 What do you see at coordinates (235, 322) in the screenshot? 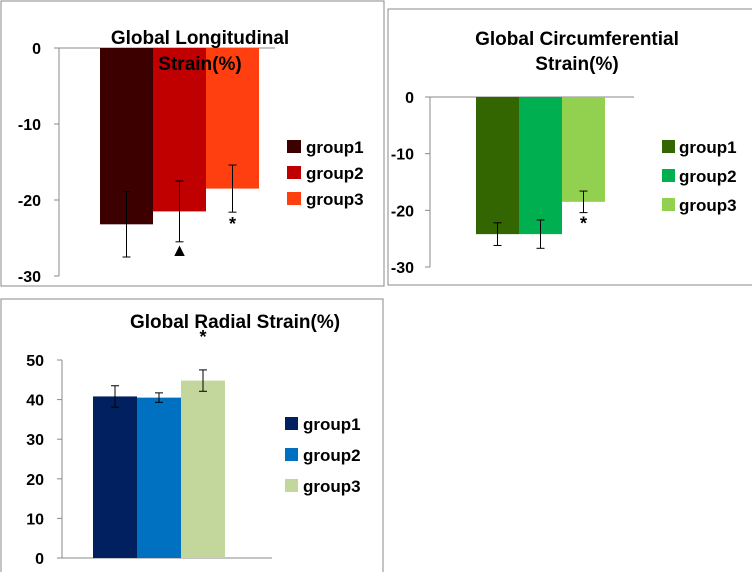
I see `chart-title: Global Radial Strain(%)` at bounding box center [235, 322].